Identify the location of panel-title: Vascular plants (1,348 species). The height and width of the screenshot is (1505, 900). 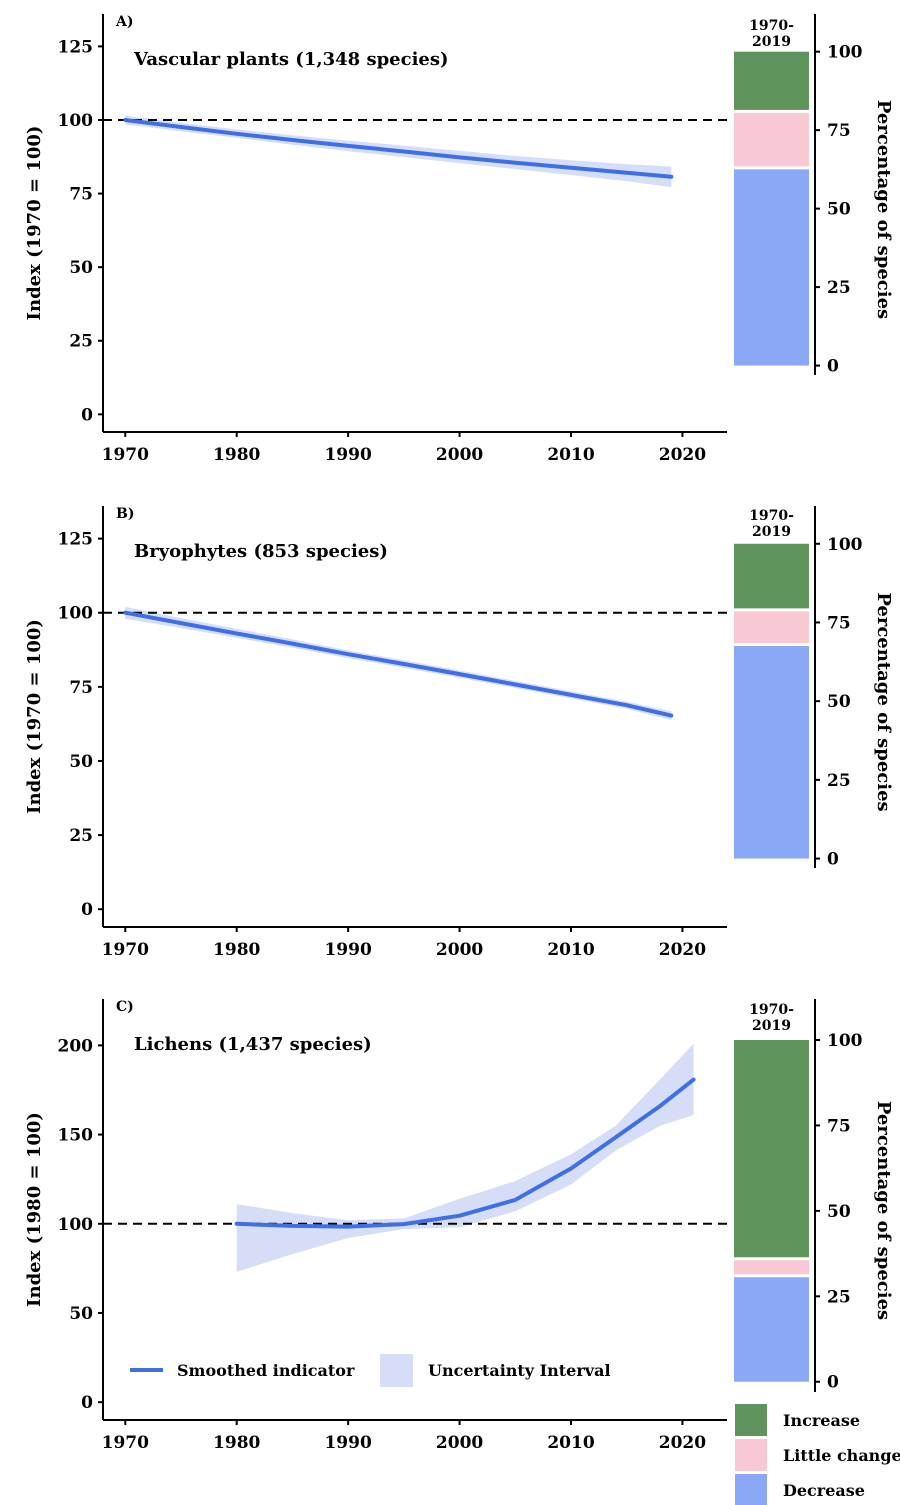
(291, 59).